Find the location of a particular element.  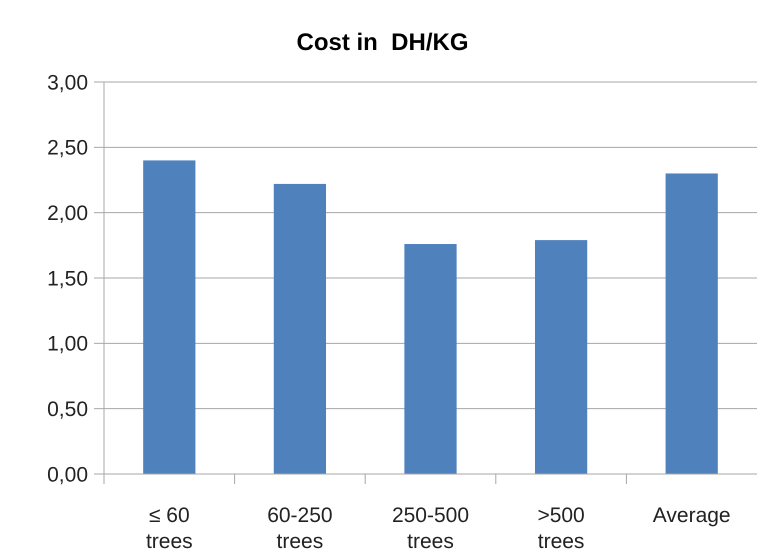

y-tick-label: 3,00 is located at coordinates (67, 82).